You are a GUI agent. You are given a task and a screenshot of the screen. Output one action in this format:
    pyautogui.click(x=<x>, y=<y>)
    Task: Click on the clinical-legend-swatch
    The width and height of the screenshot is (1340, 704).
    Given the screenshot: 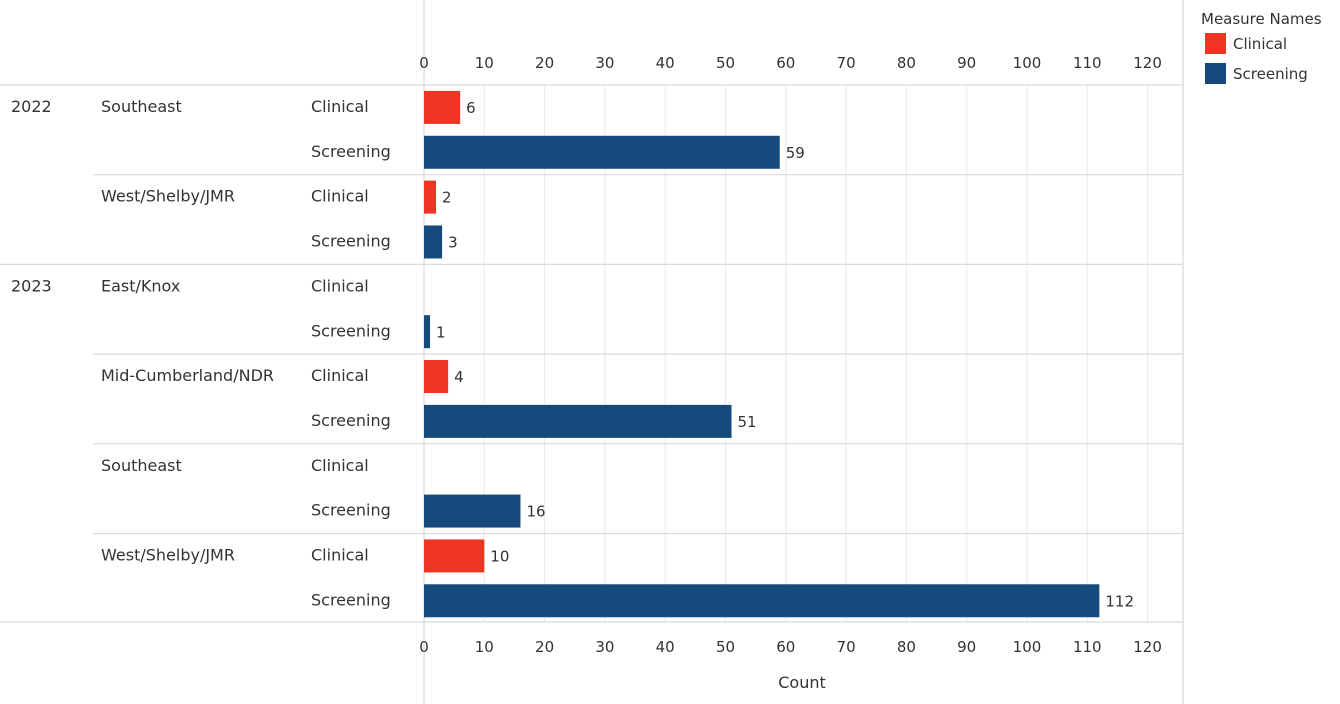 What is the action you would take?
    pyautogui.click(x=1215, y=43)
    